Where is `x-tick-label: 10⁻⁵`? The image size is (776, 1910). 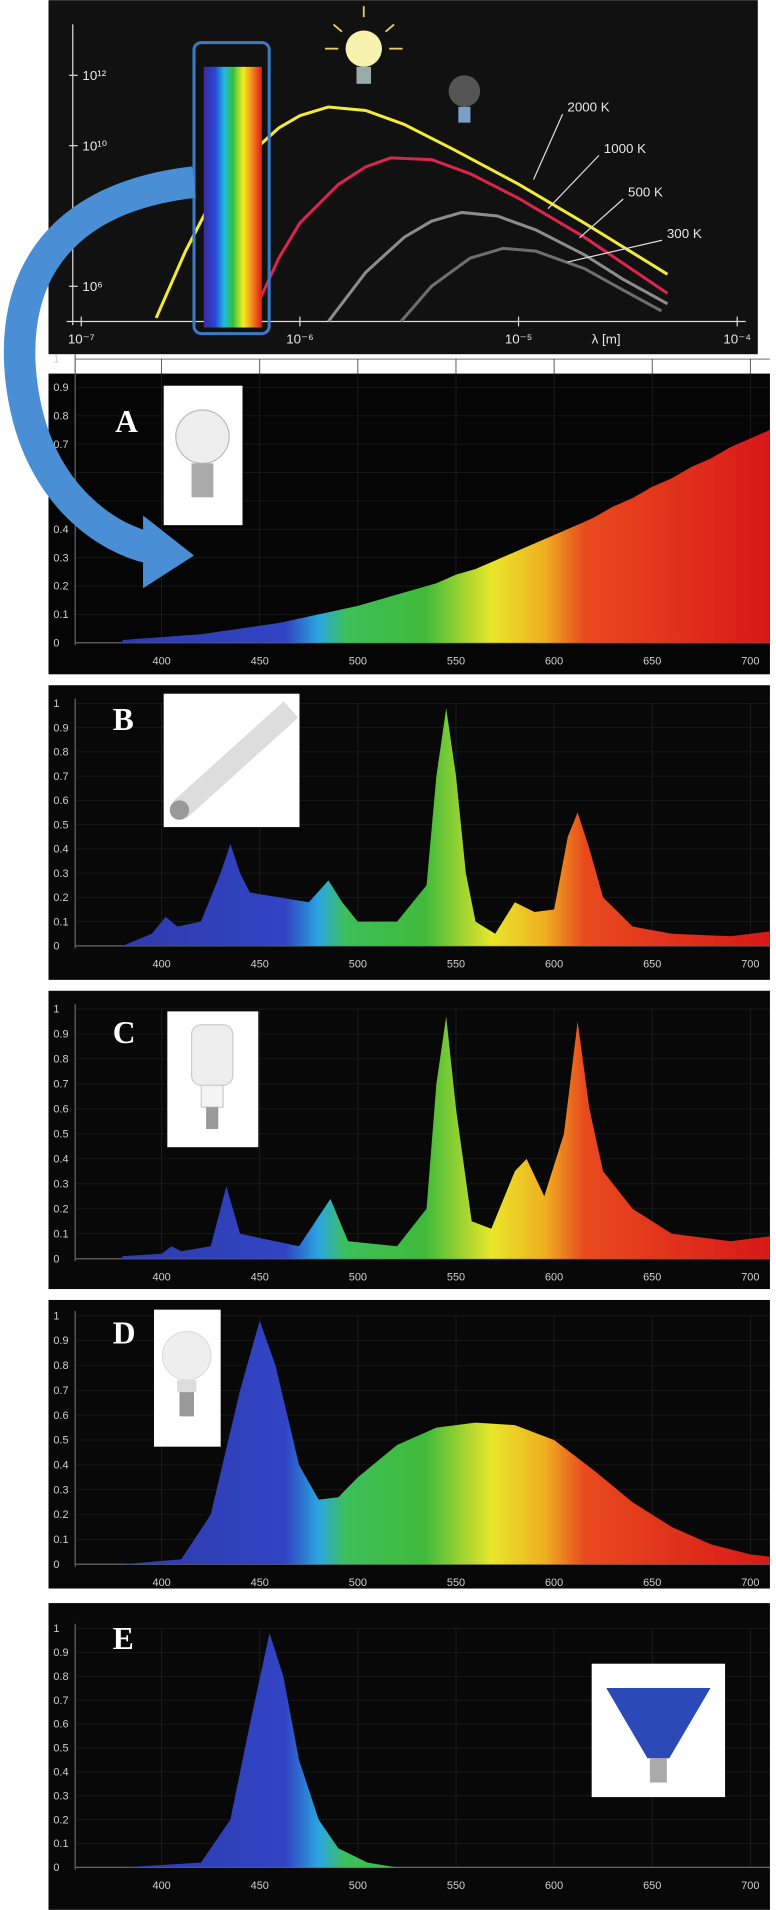
x-tick-label: 10⁻⁵ is located at coordinates (518, 338).